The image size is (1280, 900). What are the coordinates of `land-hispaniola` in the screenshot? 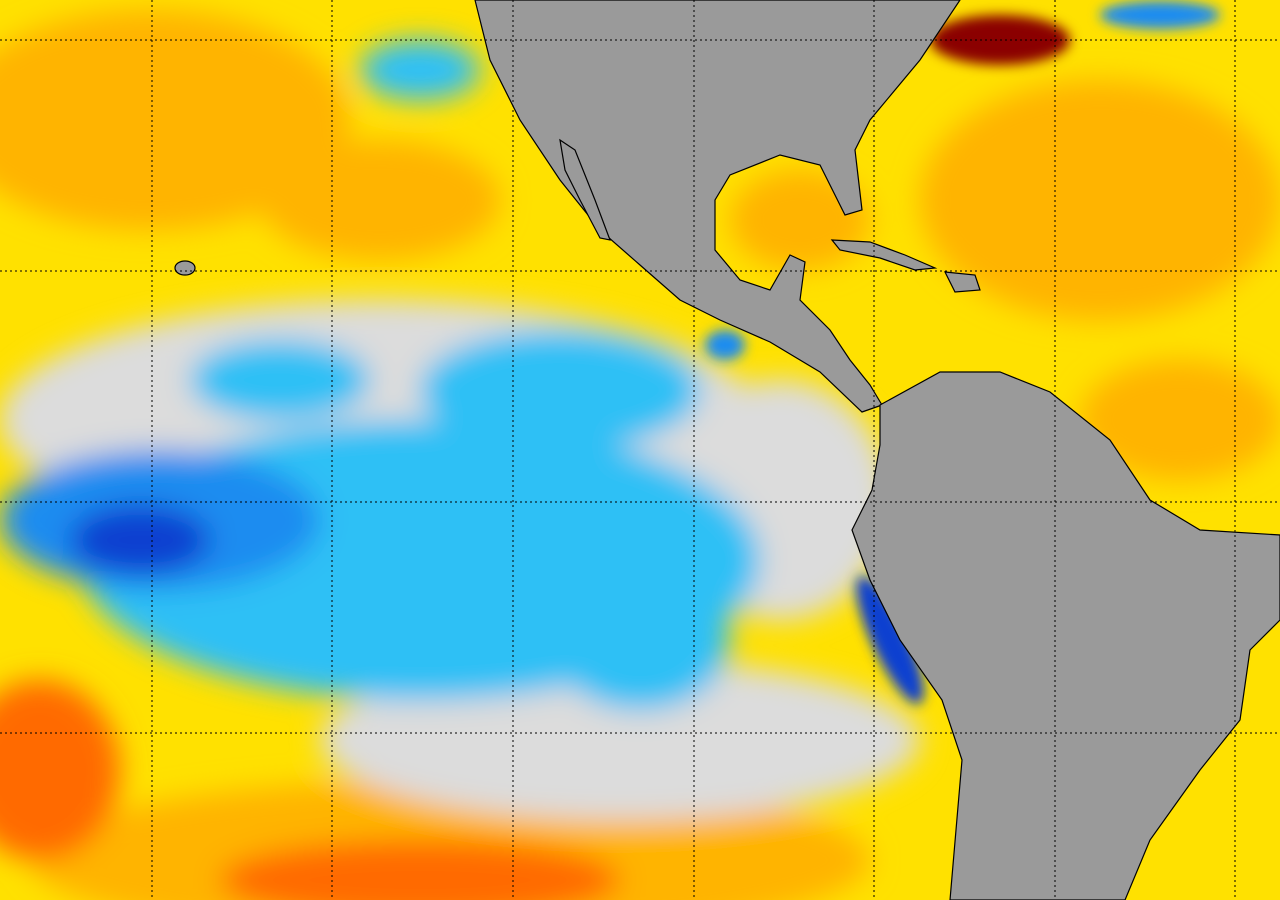 It's located at (962, 282).